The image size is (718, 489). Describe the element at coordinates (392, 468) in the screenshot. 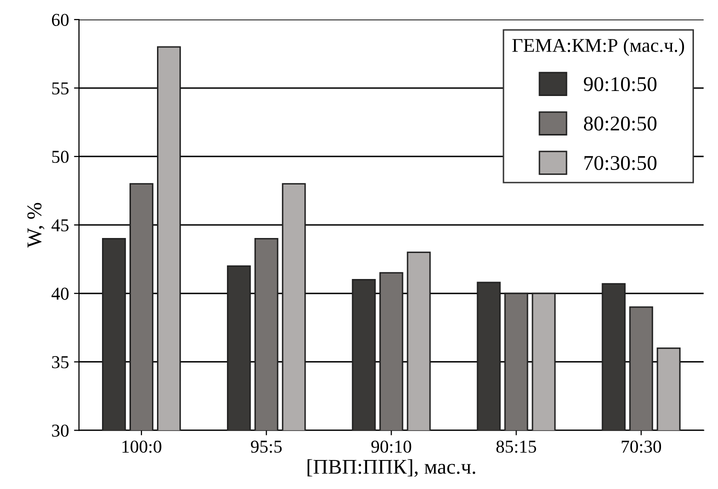

I see `x-axis-title: [ПВП:ППК], мас.ч.` at that location.